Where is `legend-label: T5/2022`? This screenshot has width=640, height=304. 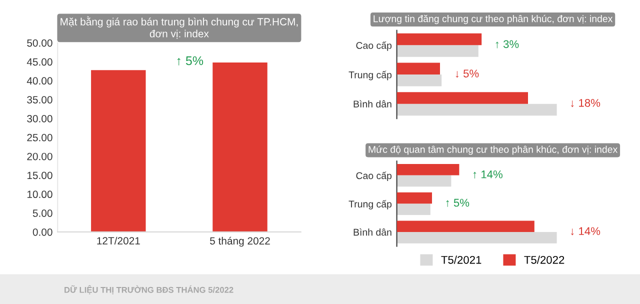
legend-label: T5/2022 is located at coordinates (544, 260).